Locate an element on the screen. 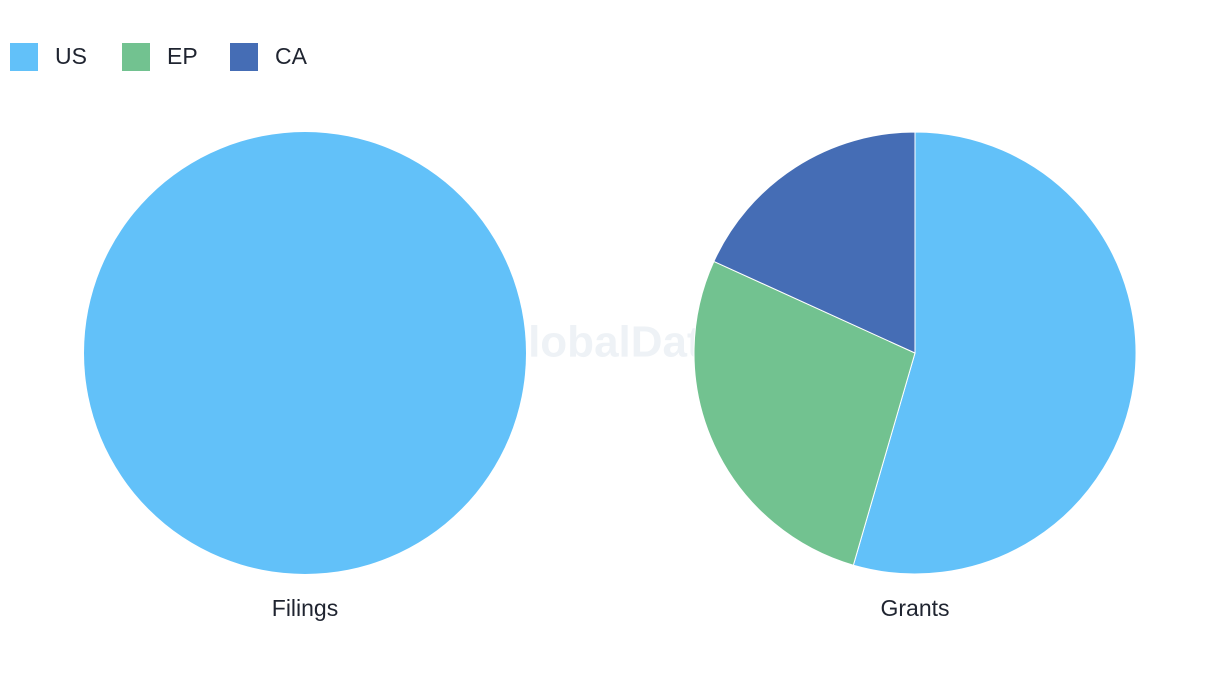 This screenshot has height=686, width=1220. pie-title: Filings is located at coordinates (305, 608).